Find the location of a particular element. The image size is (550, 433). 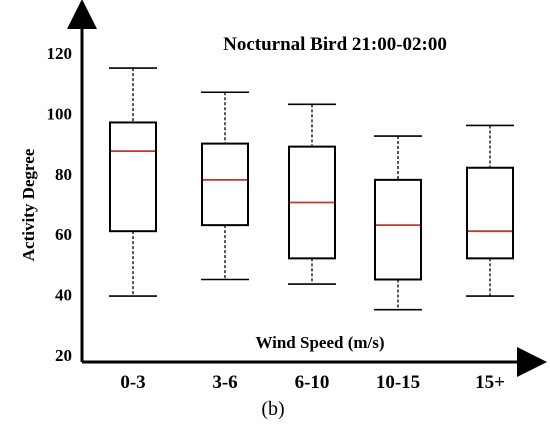

y-tick-label: 20 is located at coordinates (63, 355).